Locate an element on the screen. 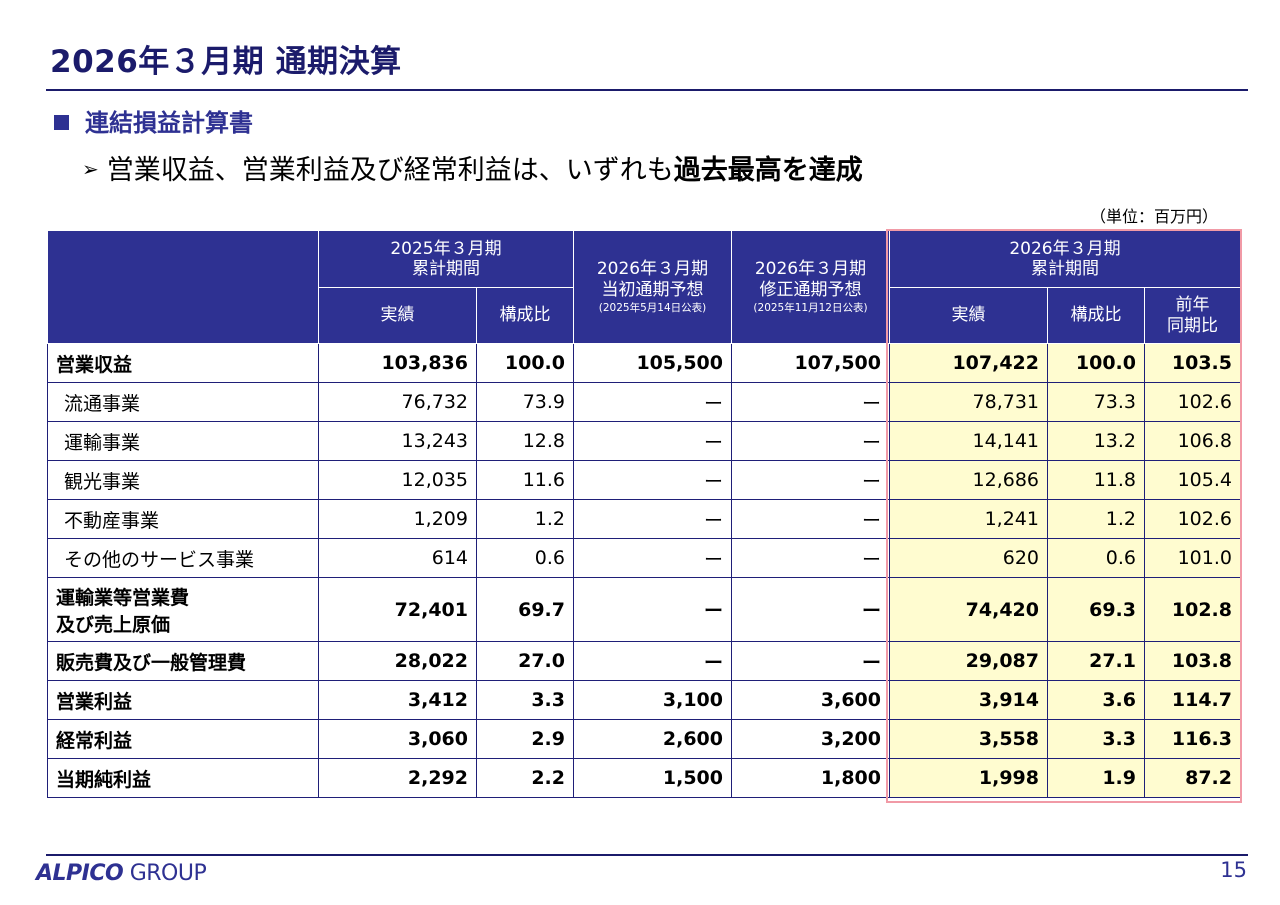 The width and height of the screenshot is (1280, 905). row-label: 運輸事業 is located at coordinates (183, 441).